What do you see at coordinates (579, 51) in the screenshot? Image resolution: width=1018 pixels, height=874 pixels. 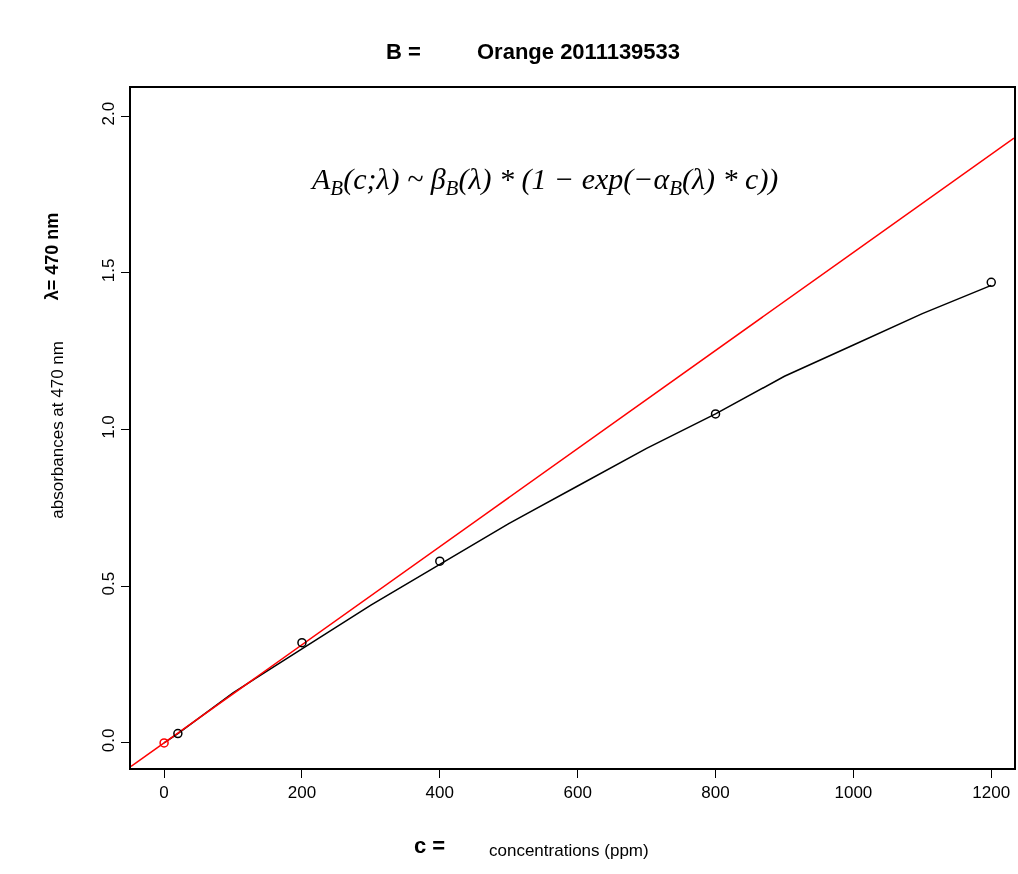 I see `text: Orange 2011139533` at bounding box center [579, 51].